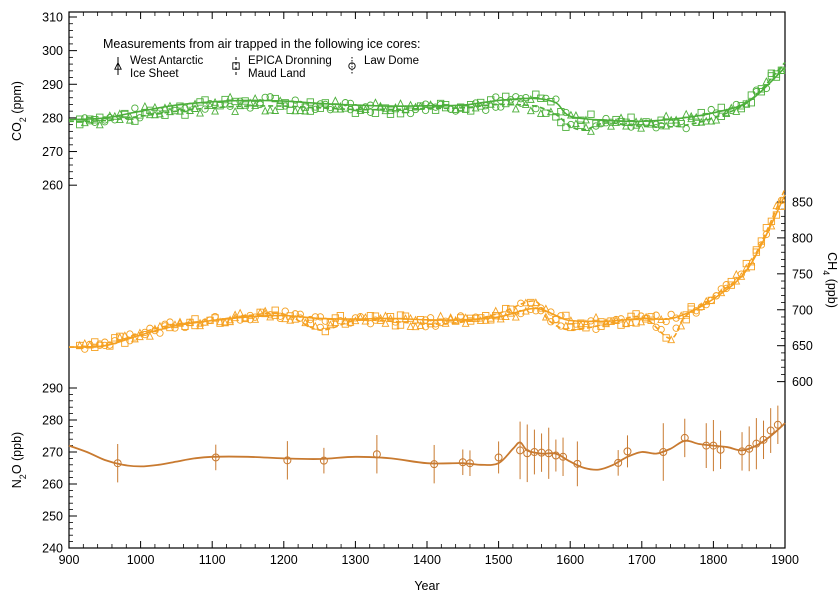 Image resolution: width=838 pixels, height=594 pixels. I want to click on co2-label-unit: (ppm), so click(17, 99).